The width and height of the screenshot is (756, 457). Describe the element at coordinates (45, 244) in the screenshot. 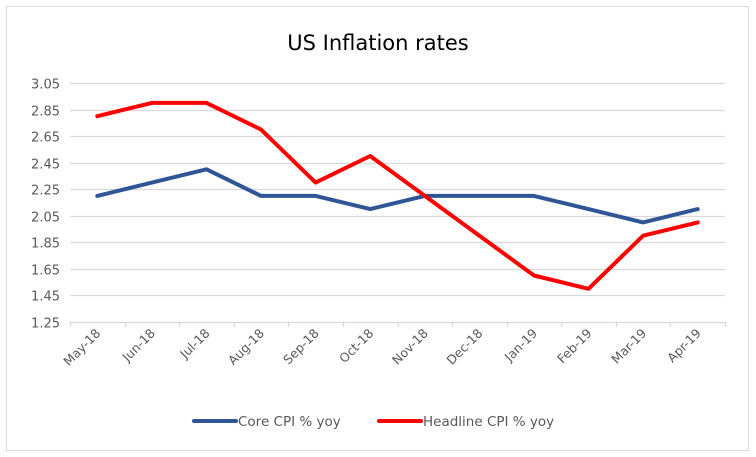

I see `y-tick-label: 1.85` at that location.